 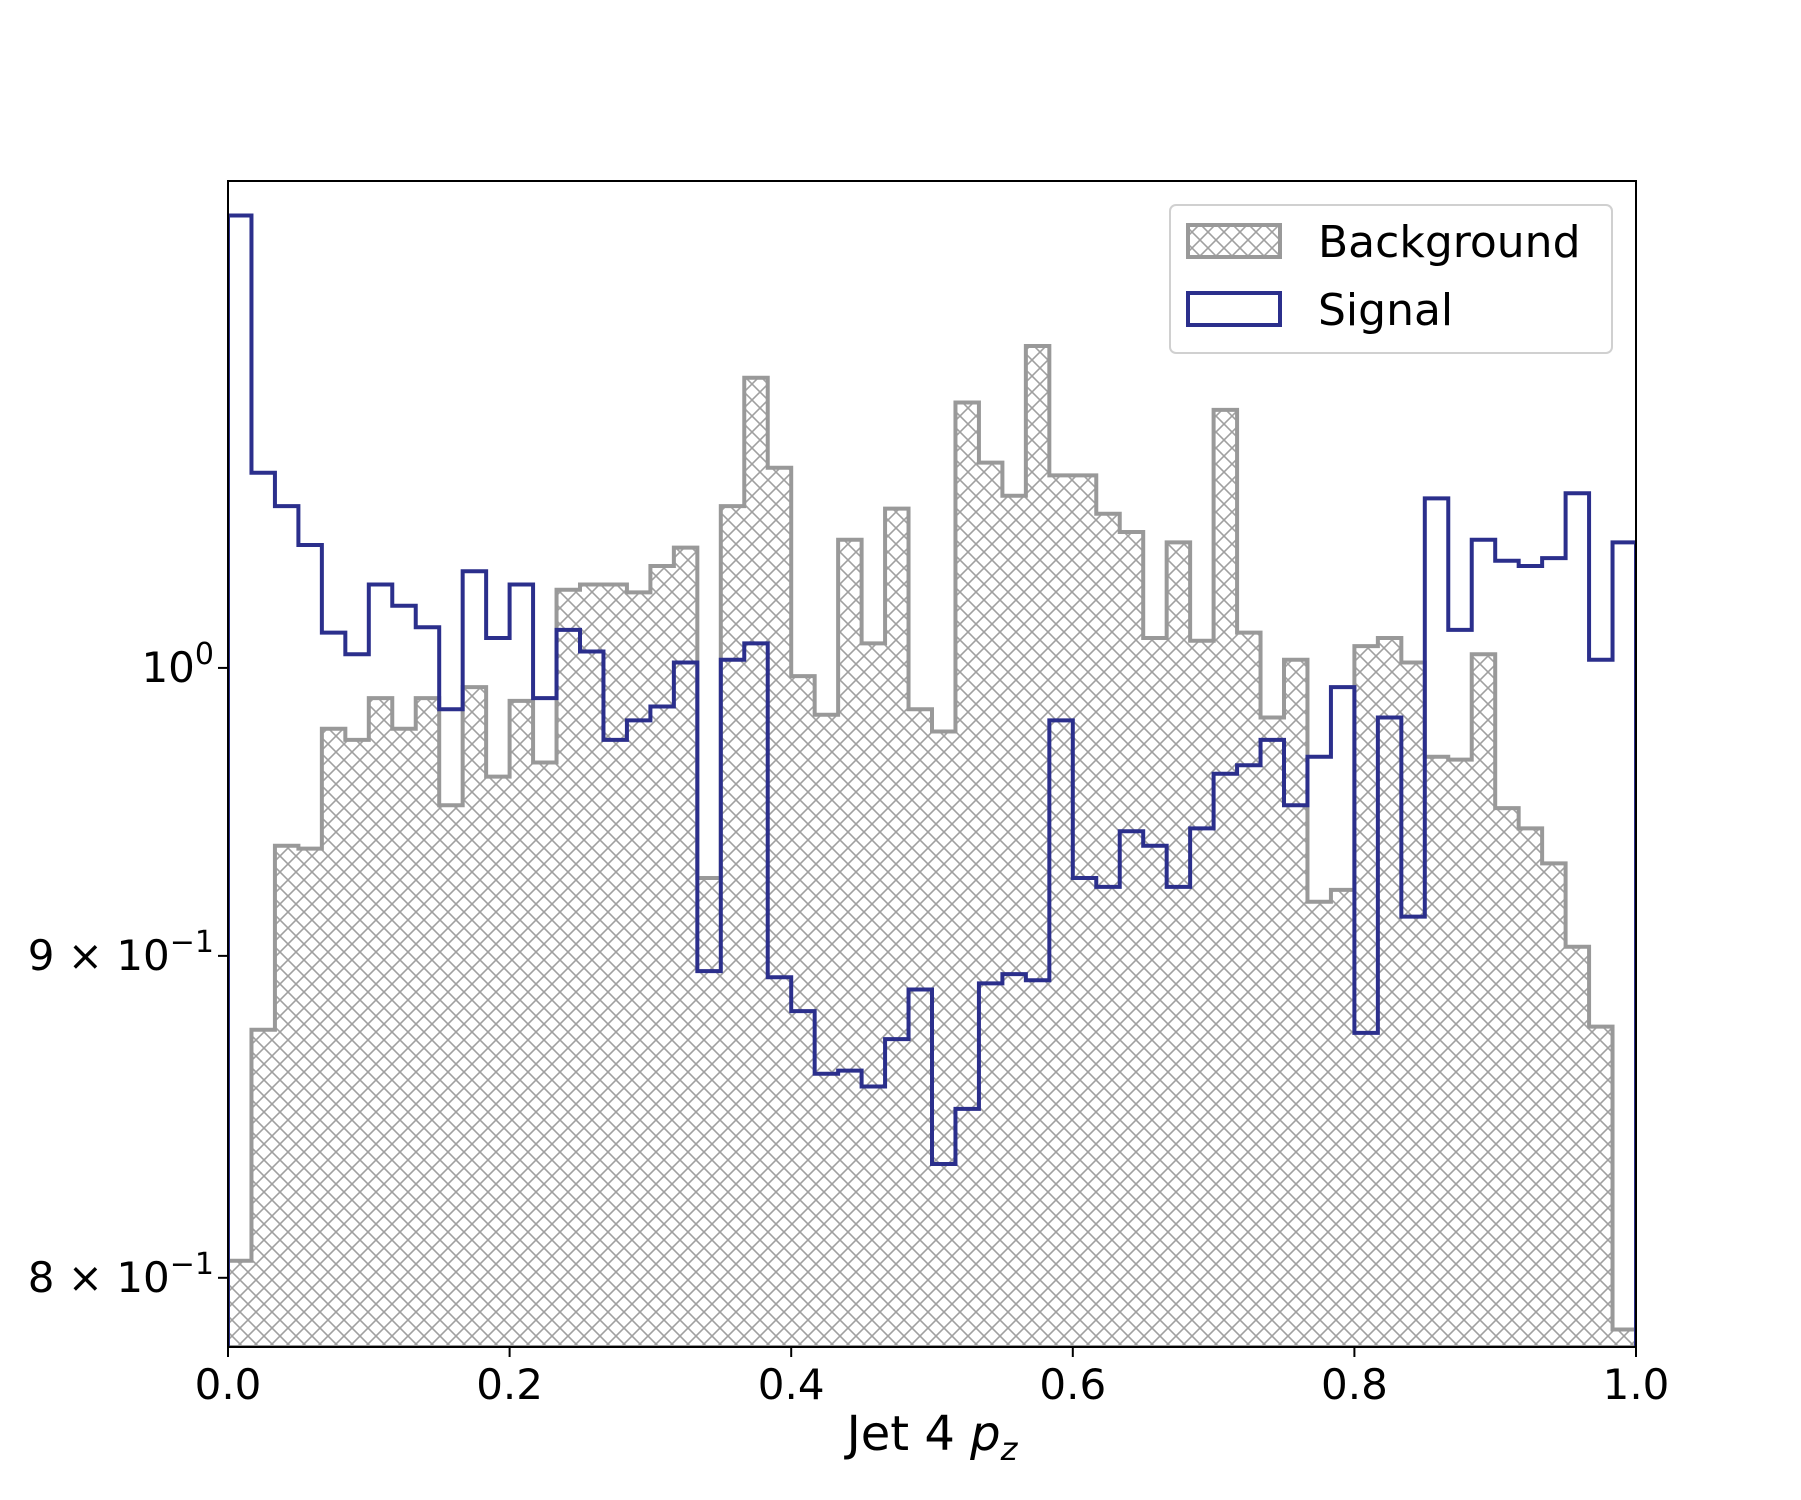 What do you see at coordinates (121, 1274) in the screenshot?
I see `y-tick-label: 8 × 10⁻¹` at bounding box center [121, 1274].